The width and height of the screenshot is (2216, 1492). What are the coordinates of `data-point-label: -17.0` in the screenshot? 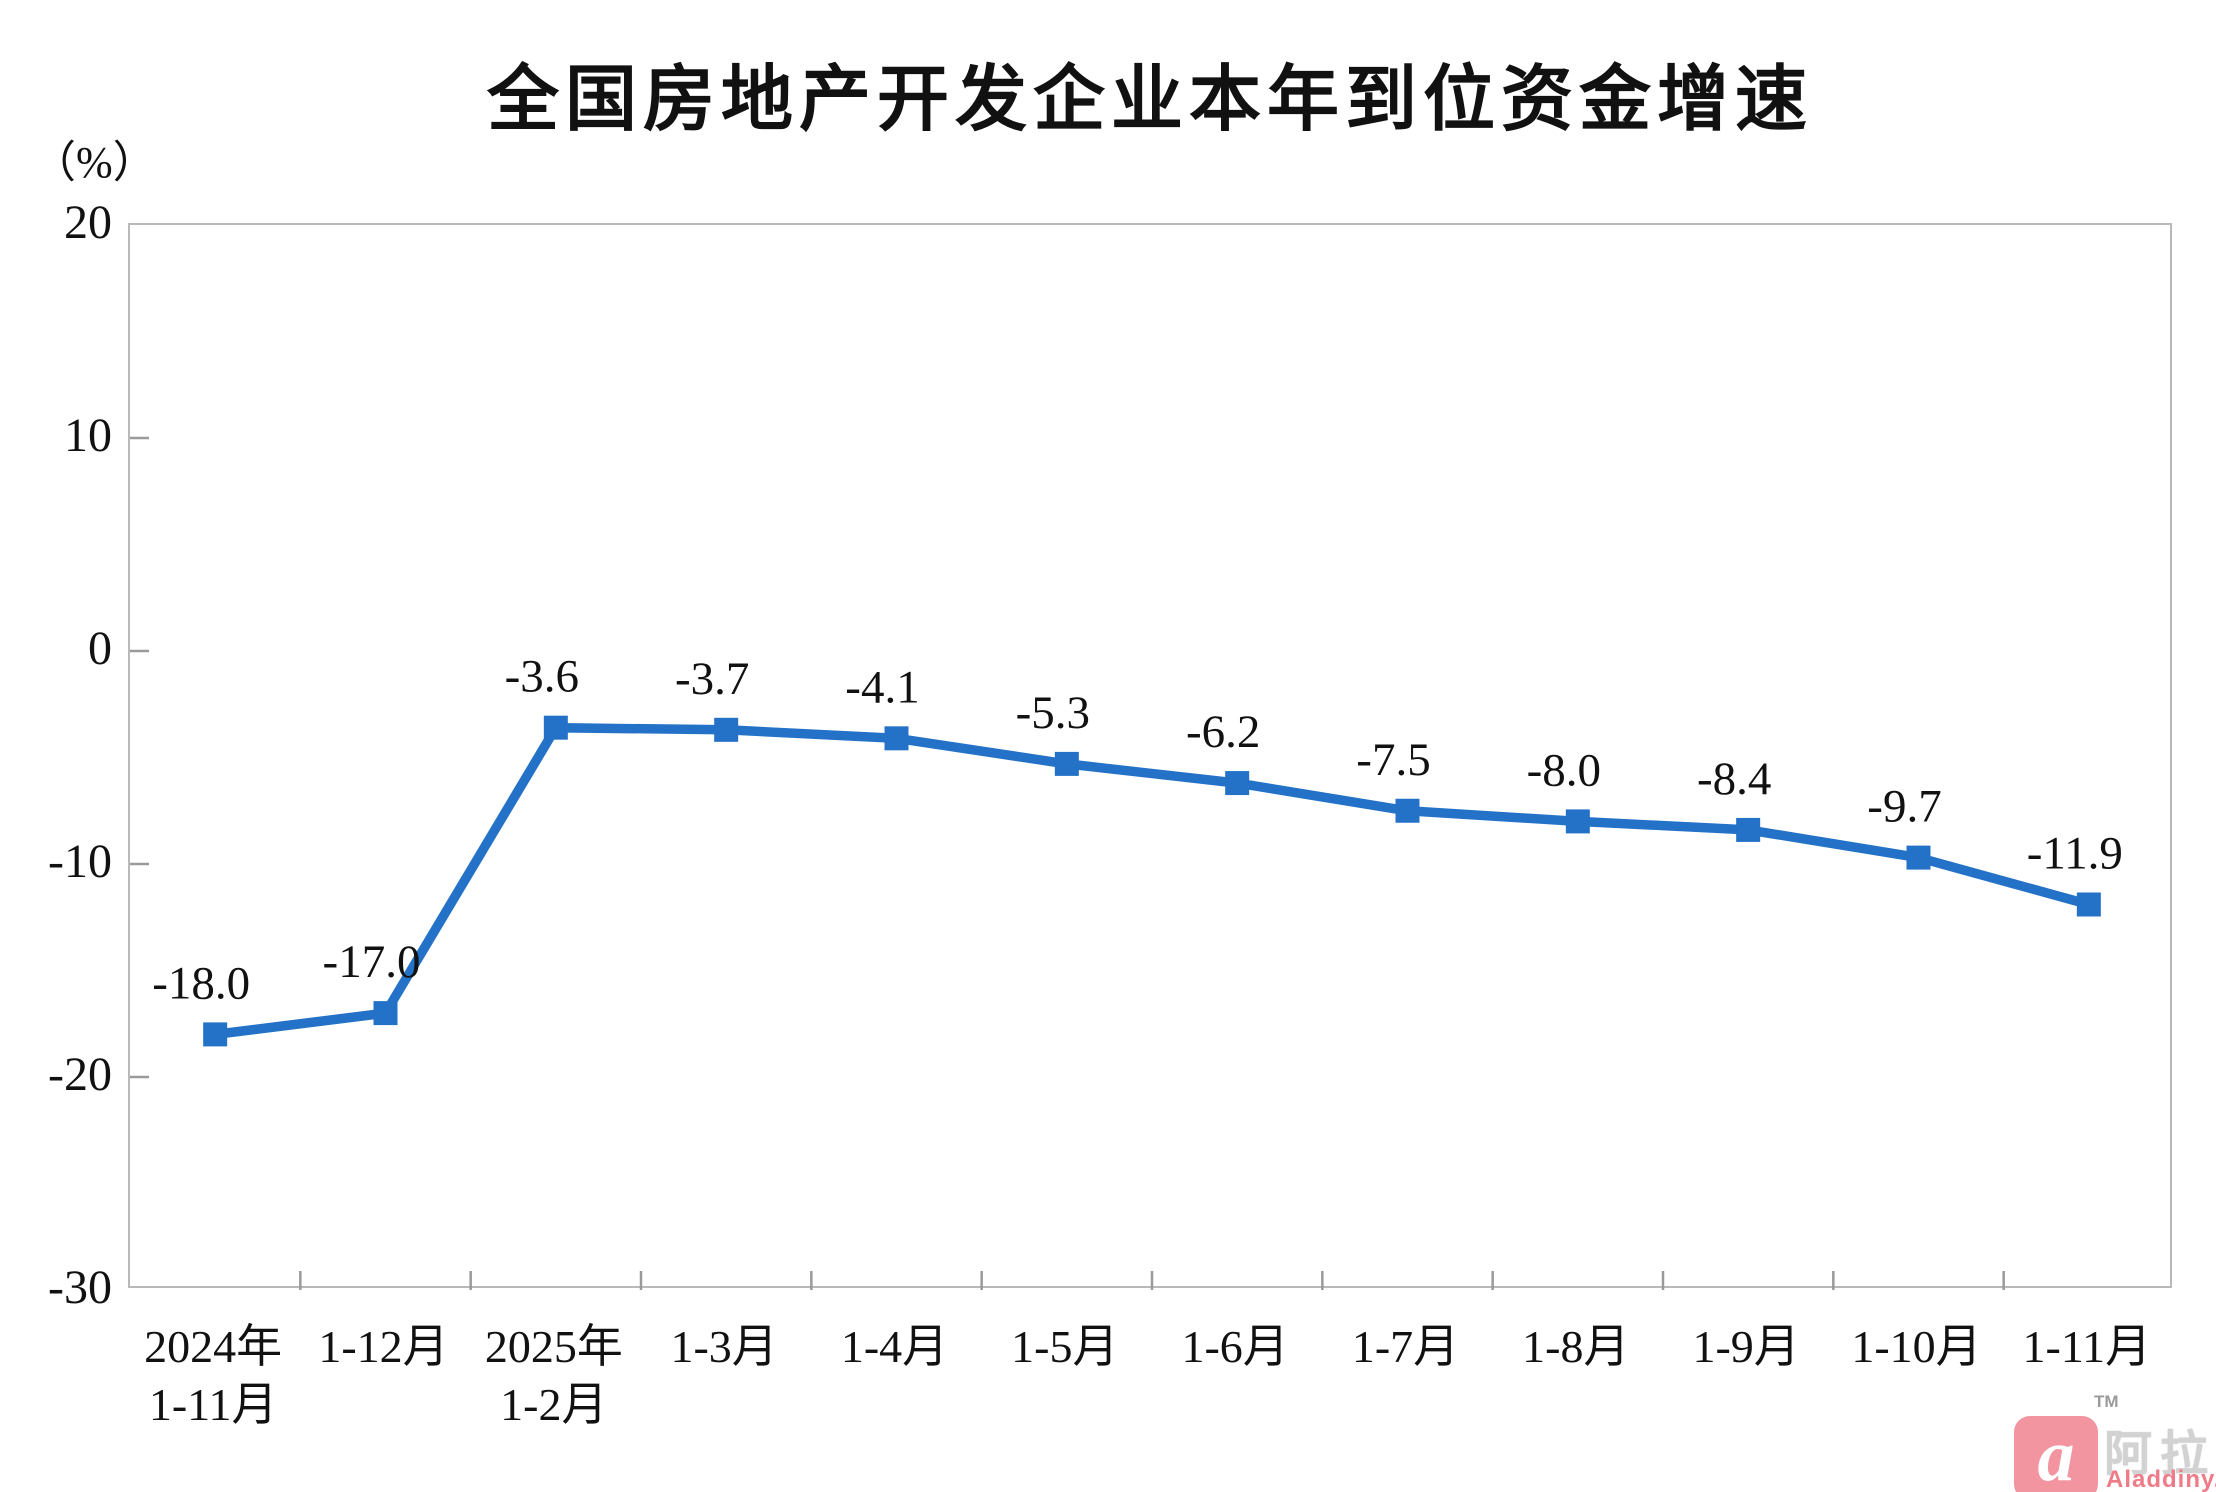 It's located at (372, 962).